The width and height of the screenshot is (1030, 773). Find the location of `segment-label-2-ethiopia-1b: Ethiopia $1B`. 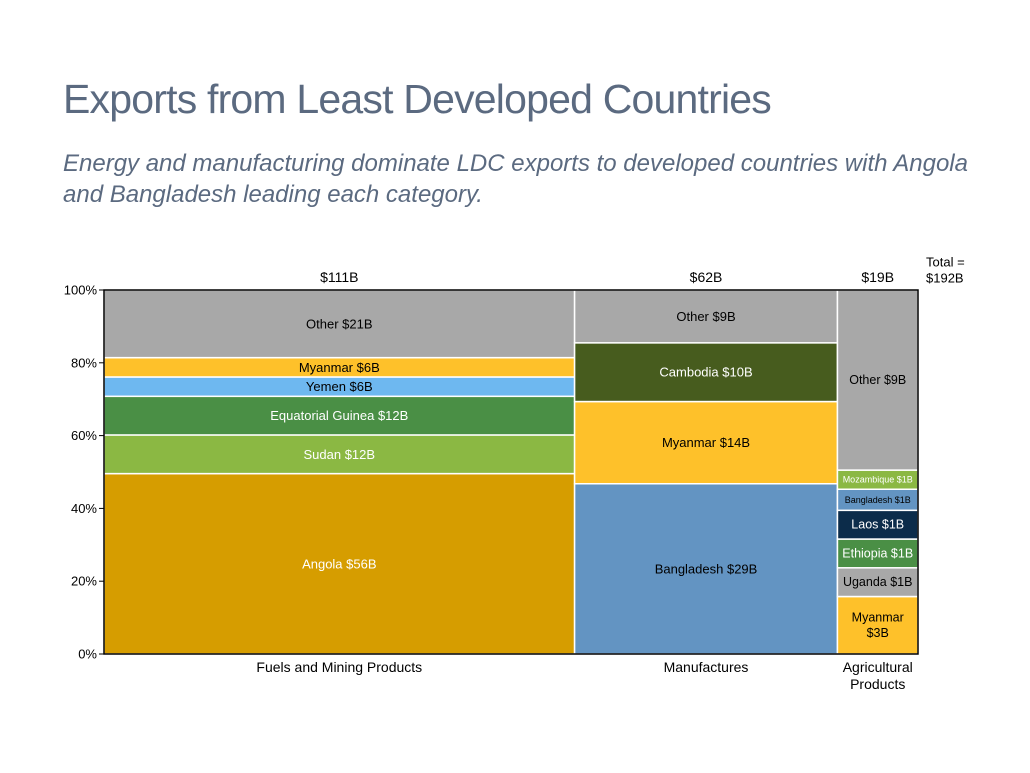

segment-label-2-ethiopia-1b: Ethiopia $1B is located at coordinates (877, 553).